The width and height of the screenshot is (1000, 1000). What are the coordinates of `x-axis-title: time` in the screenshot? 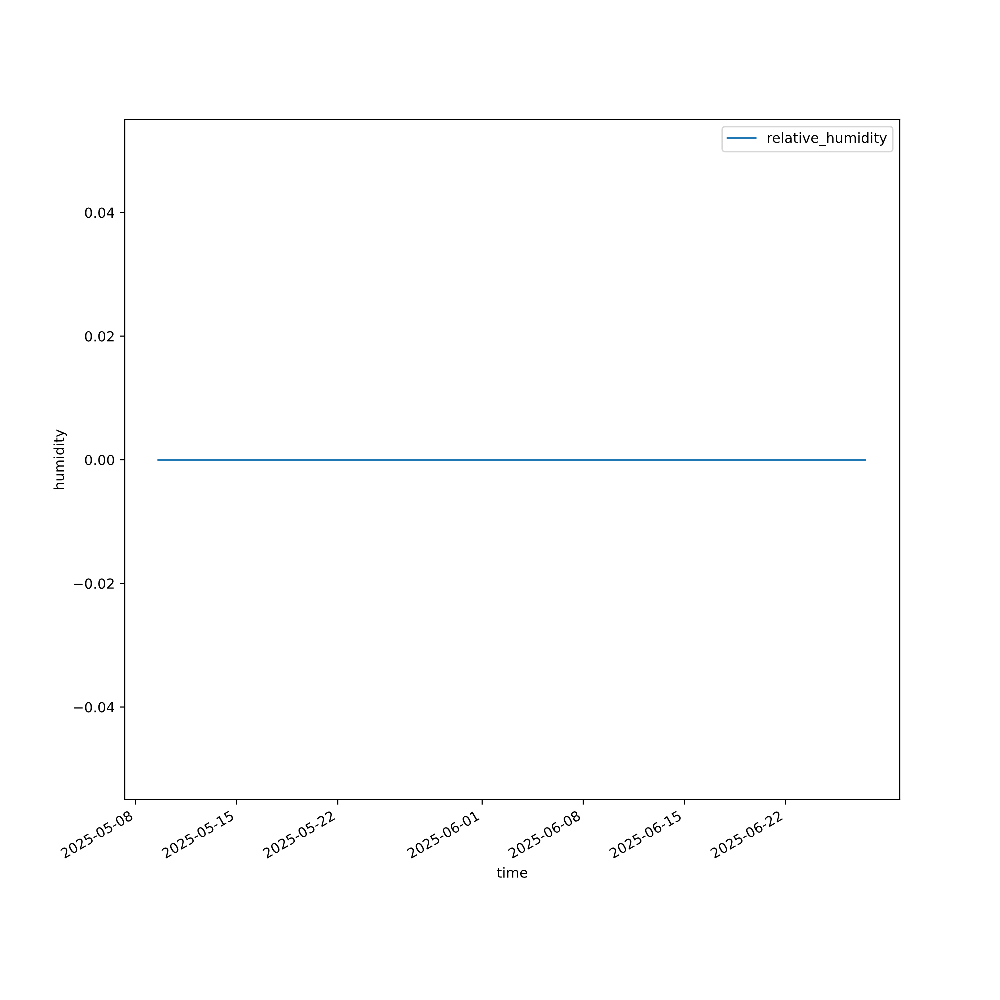 It's located at (512, 872).